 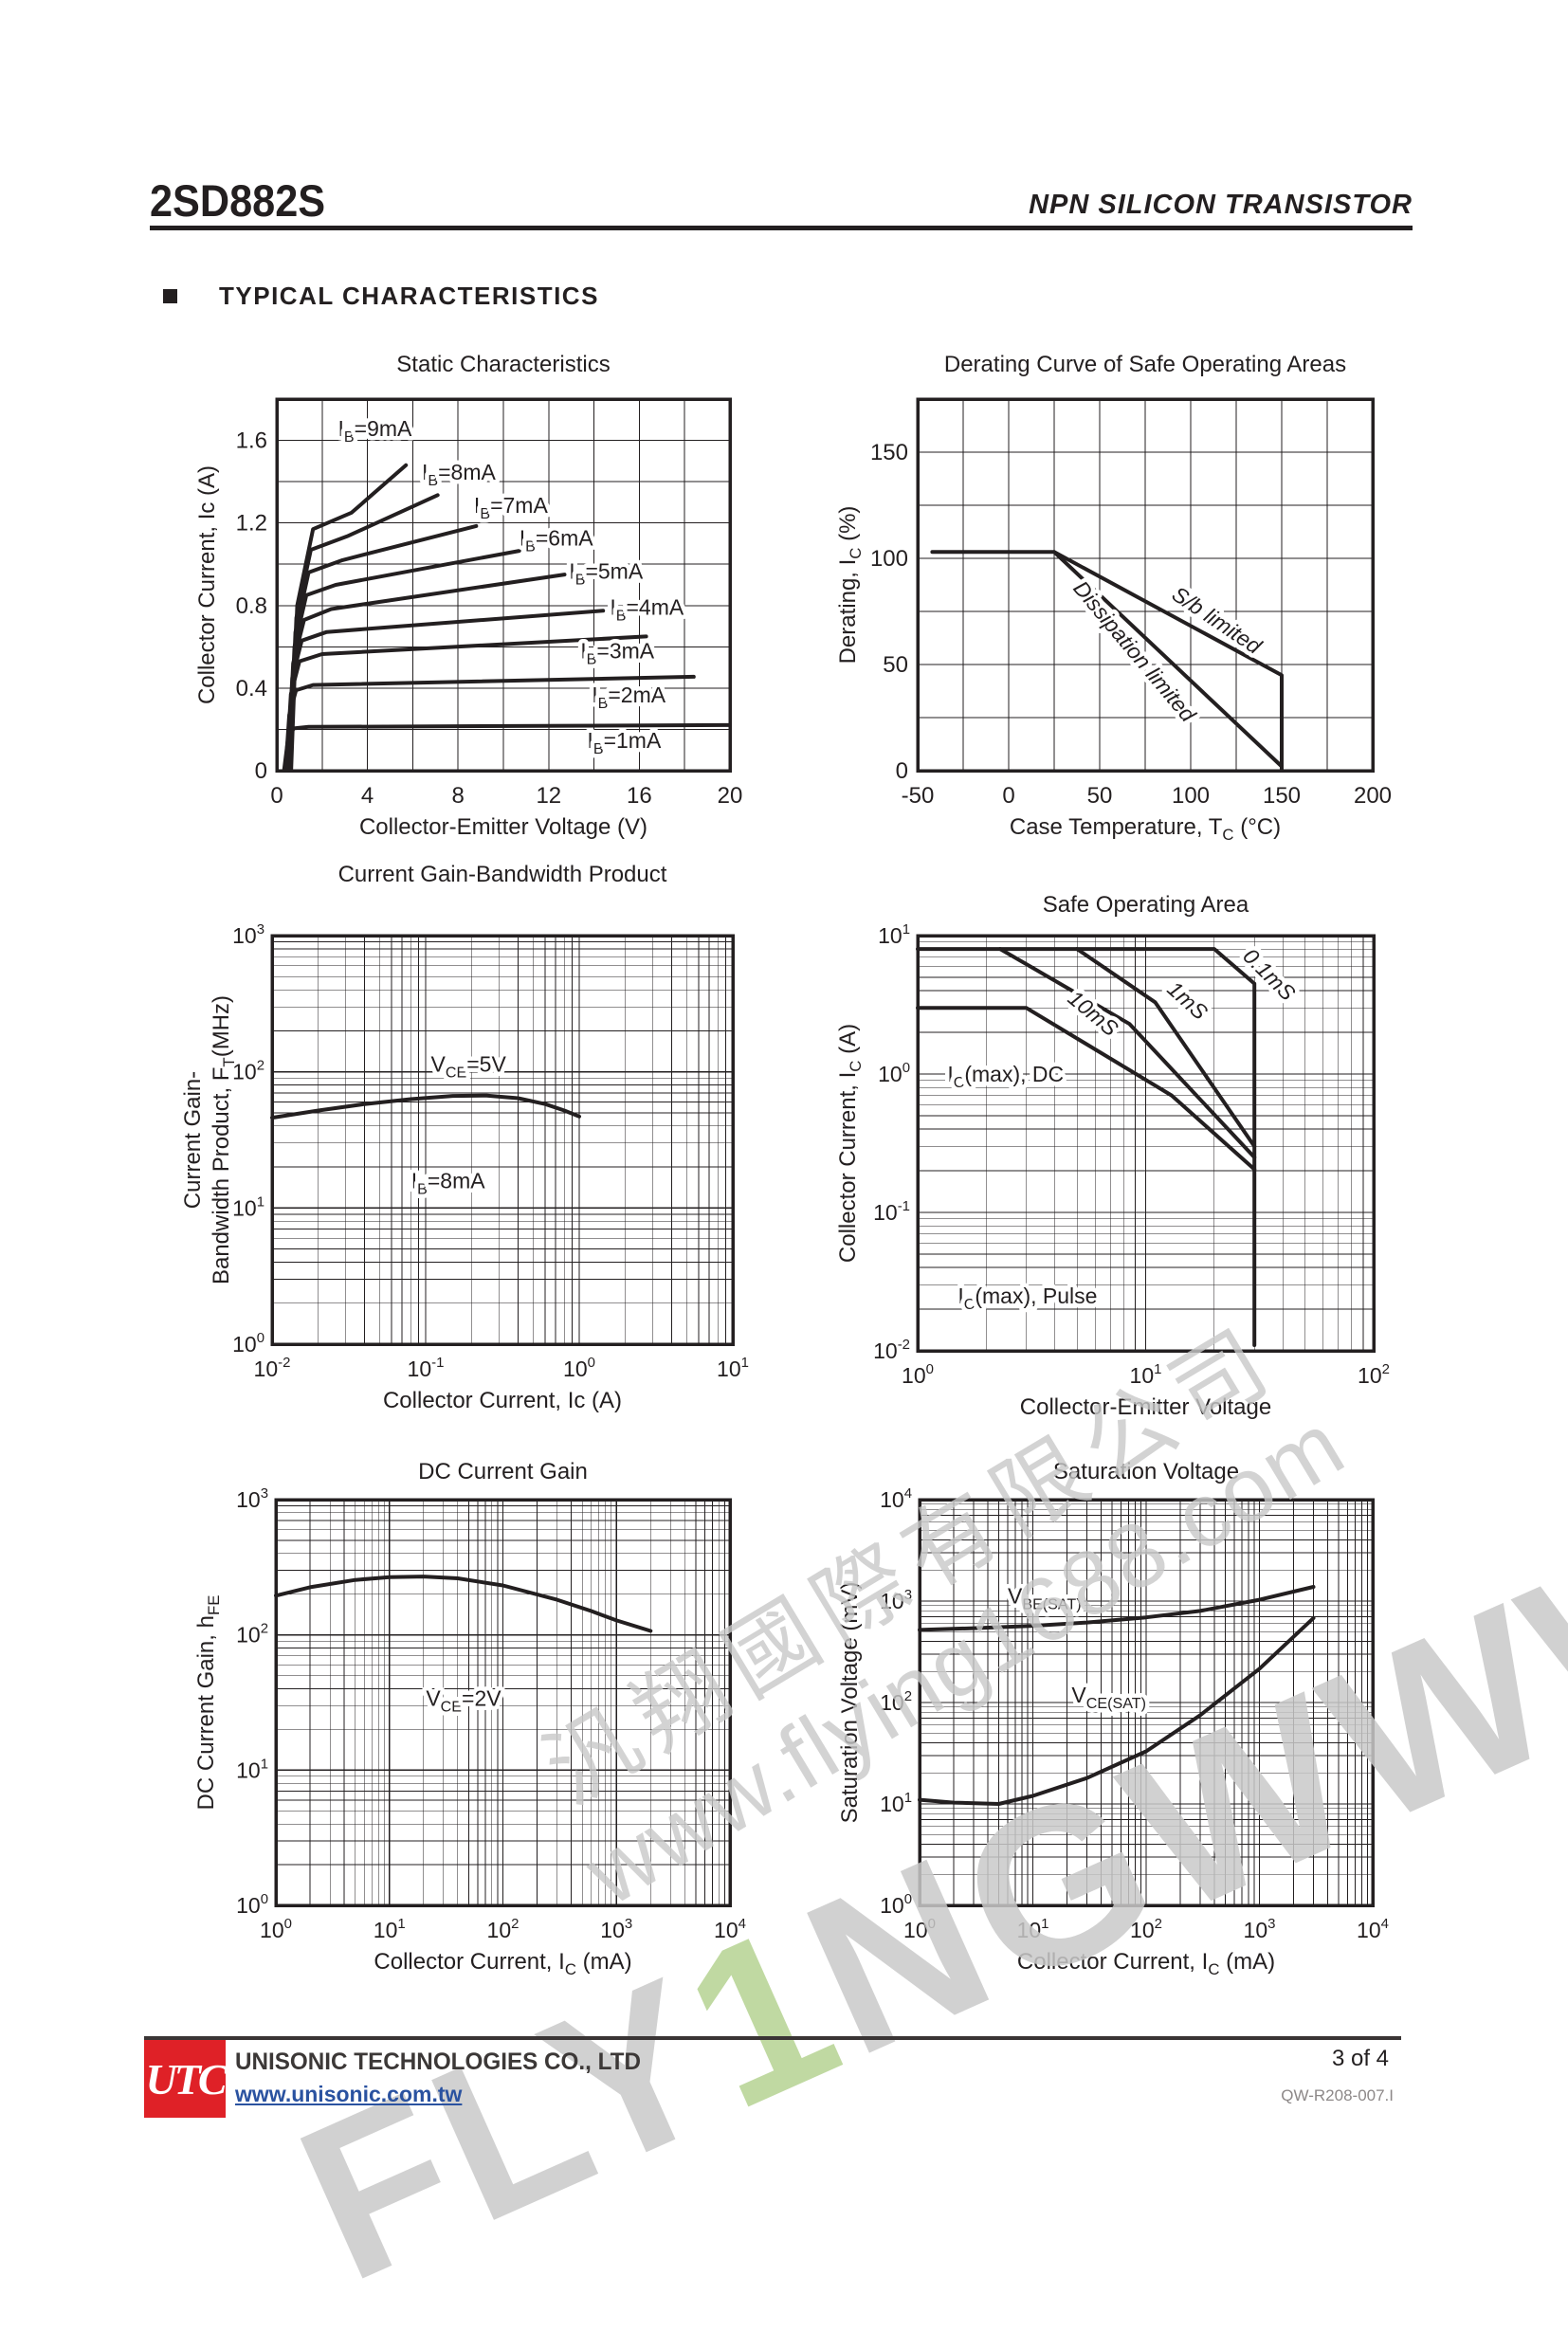 What do you see at coordinates (889, 453) in the screenshot?
I see `y-tick: 150` at bounding box center [889, 453].